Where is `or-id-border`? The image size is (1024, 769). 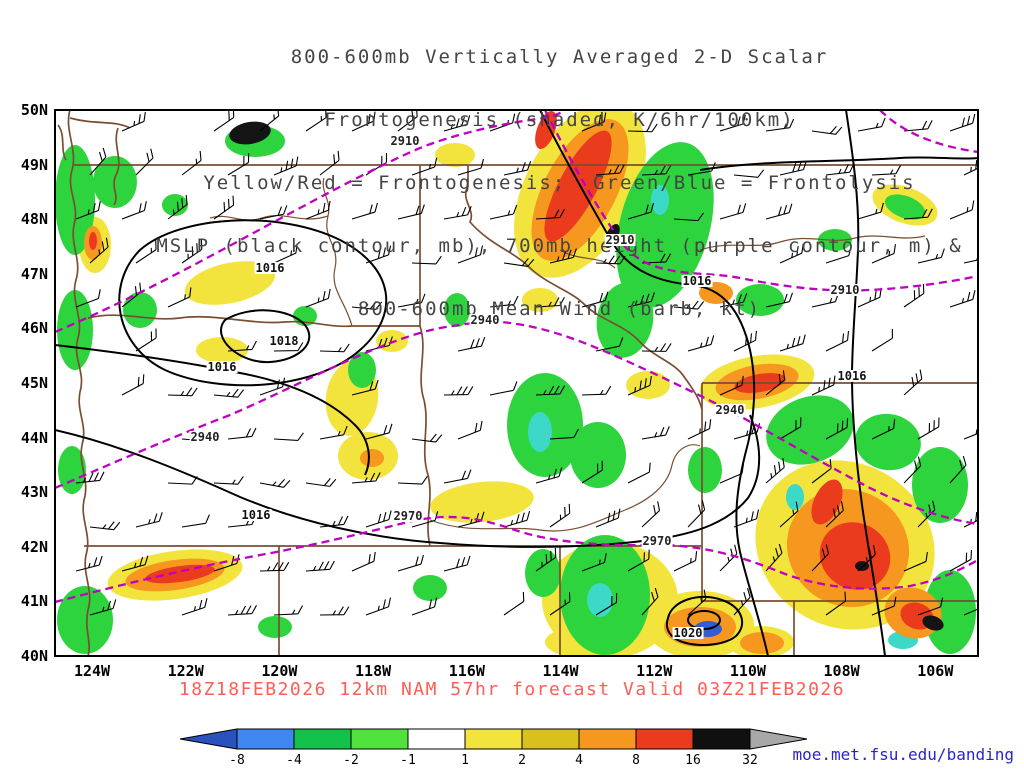
or-id-border is located at coordinates (425, 436).